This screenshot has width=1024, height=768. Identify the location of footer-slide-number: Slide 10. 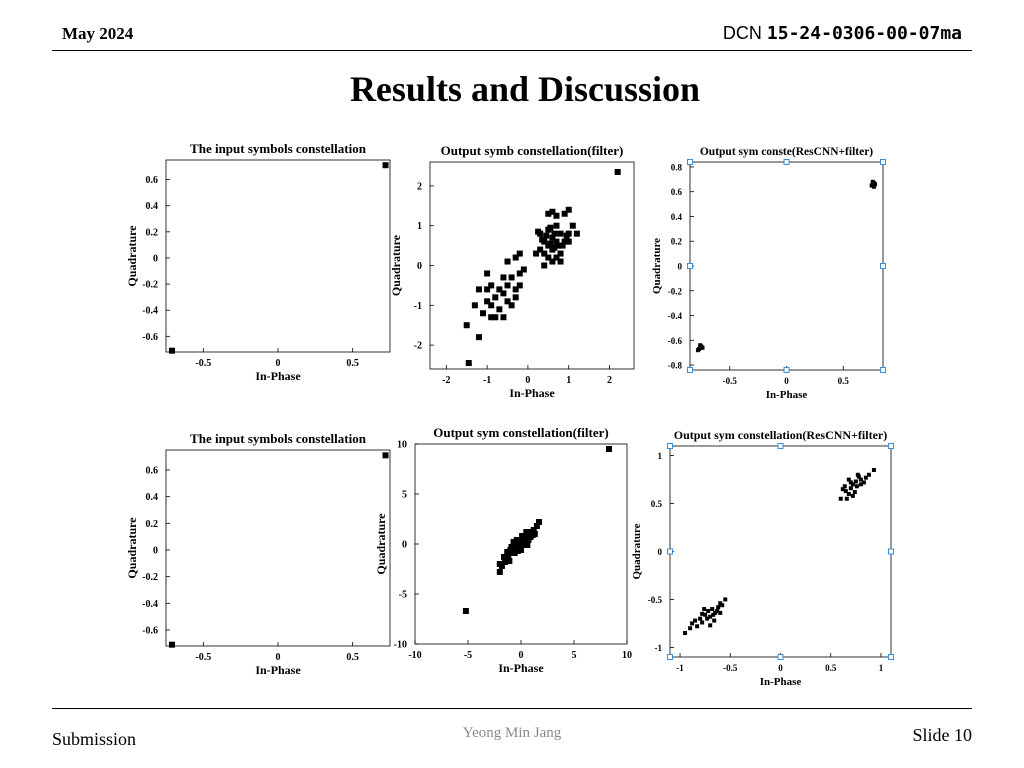
(942, 735).